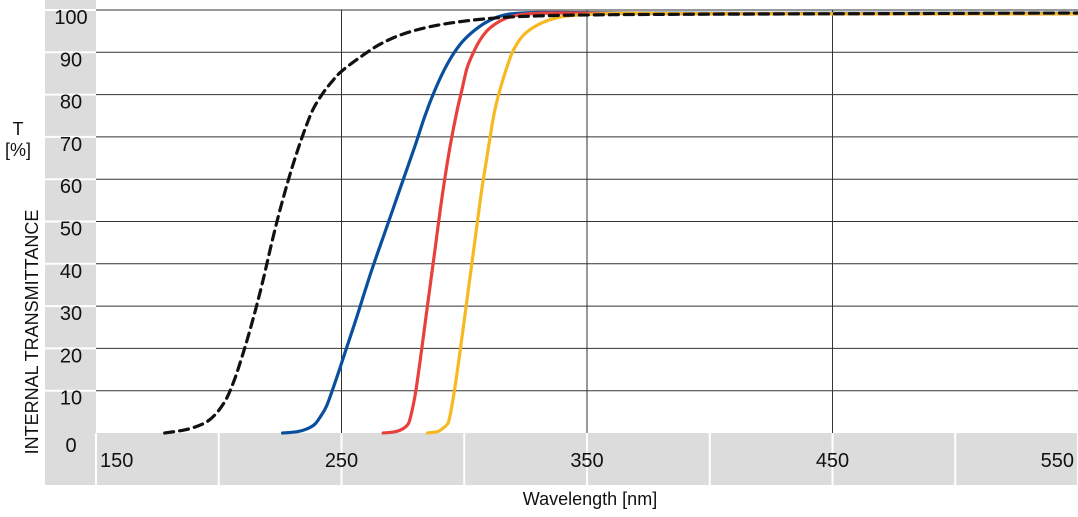 The height and width of the screenshot is (517, 1078). What do you see at coordinates (341, 461) in the screenshot?
I see `x-tick-label: 250` at bounding box center [341, 461].